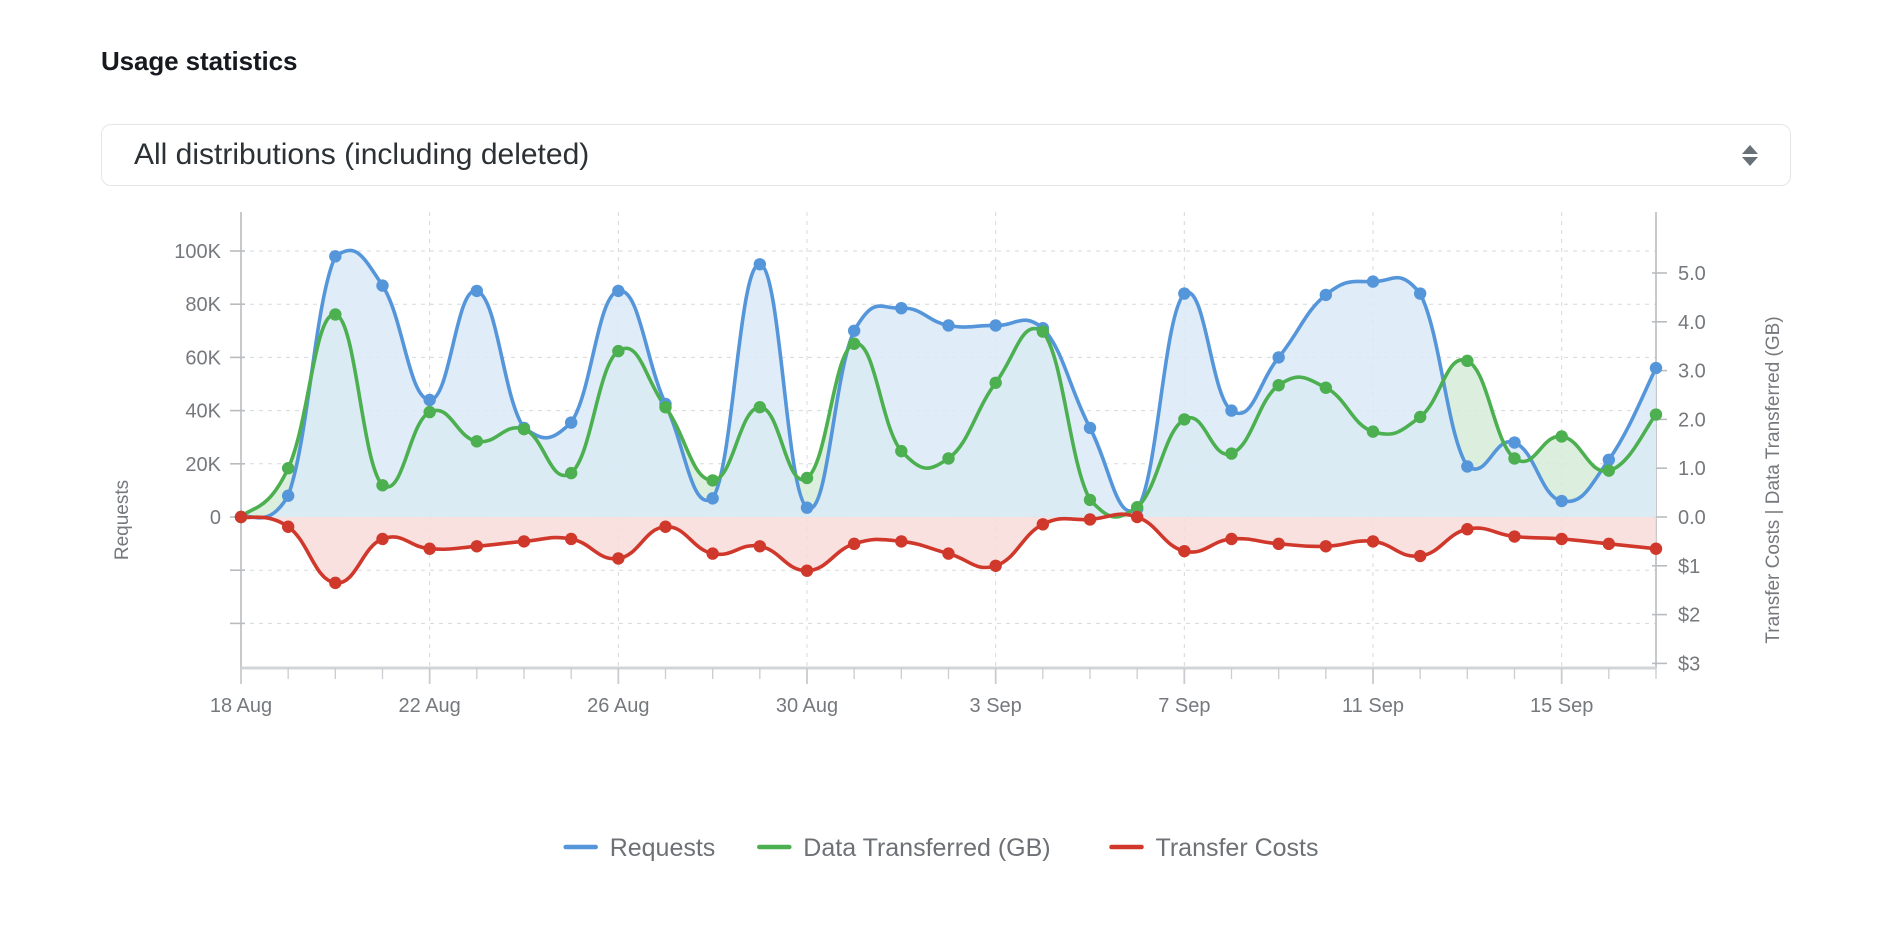 The height and width of the screenshot is (950, 1896). What do you see at coordinates (663, 848) in the screenshot?
I see `legend-item-label: Requests` at bounding box center [663, 848].